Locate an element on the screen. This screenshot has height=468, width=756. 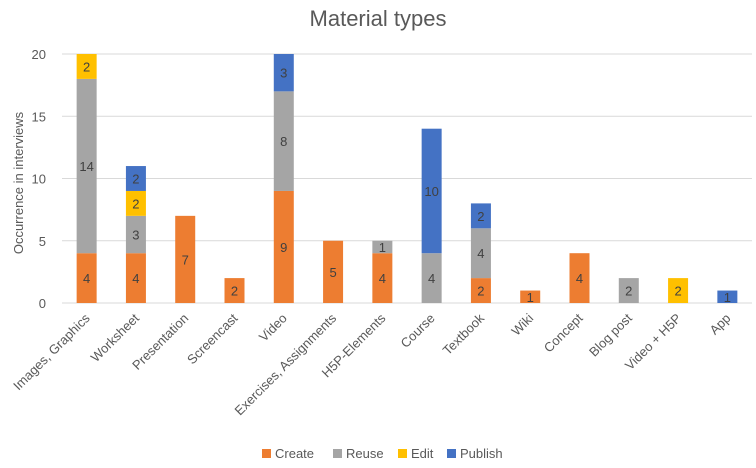
legend-swatch-reuse is located at coordinates (337, 453).